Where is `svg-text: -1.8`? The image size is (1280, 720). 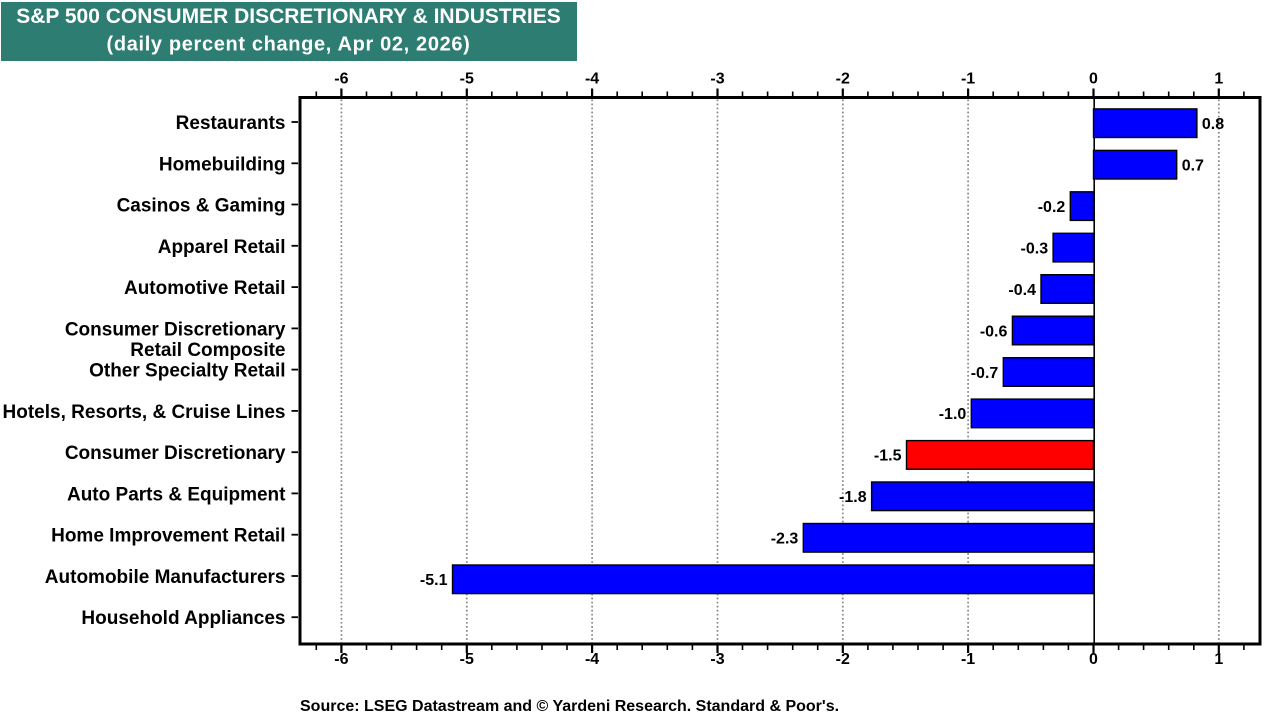
svg-text: -1.8 is located at coordinates (853, 497).